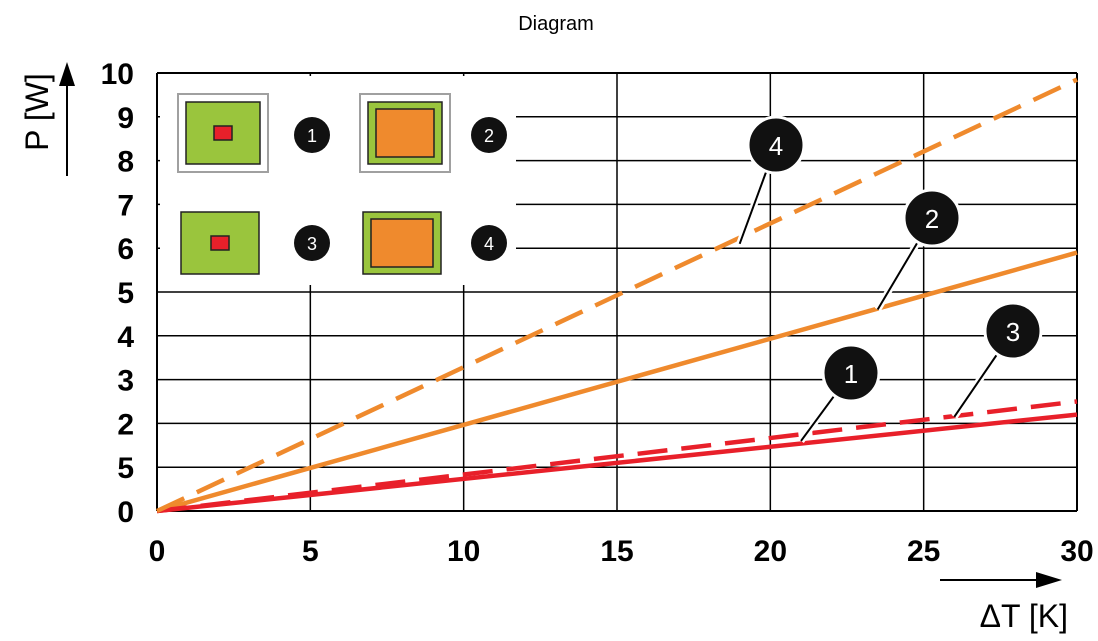 The height and width of the screenshot is (641, 1098). Describe the element at coordinates (770, 551) in the screenshot. I see `x-tick-label: 20` at that location.